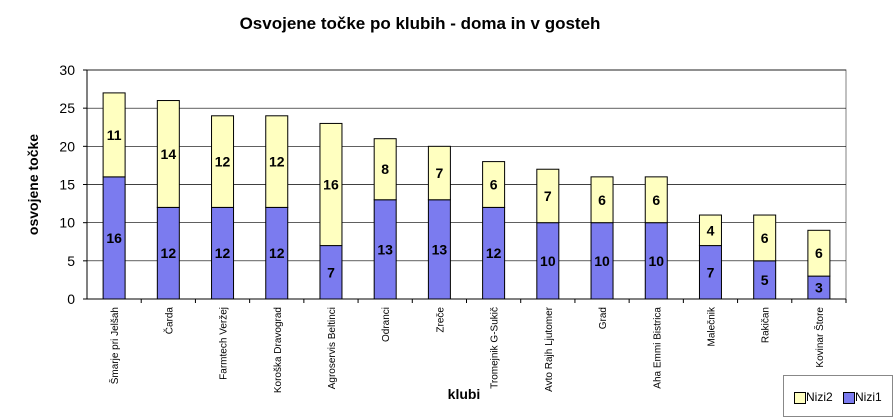 Image resolution: width=895 pixels, height=419 pixels. Describe the element at coordinates (657, 348) in the screenshot. I see `x-tick-label: Aha Emmi Bistrica` at that location.